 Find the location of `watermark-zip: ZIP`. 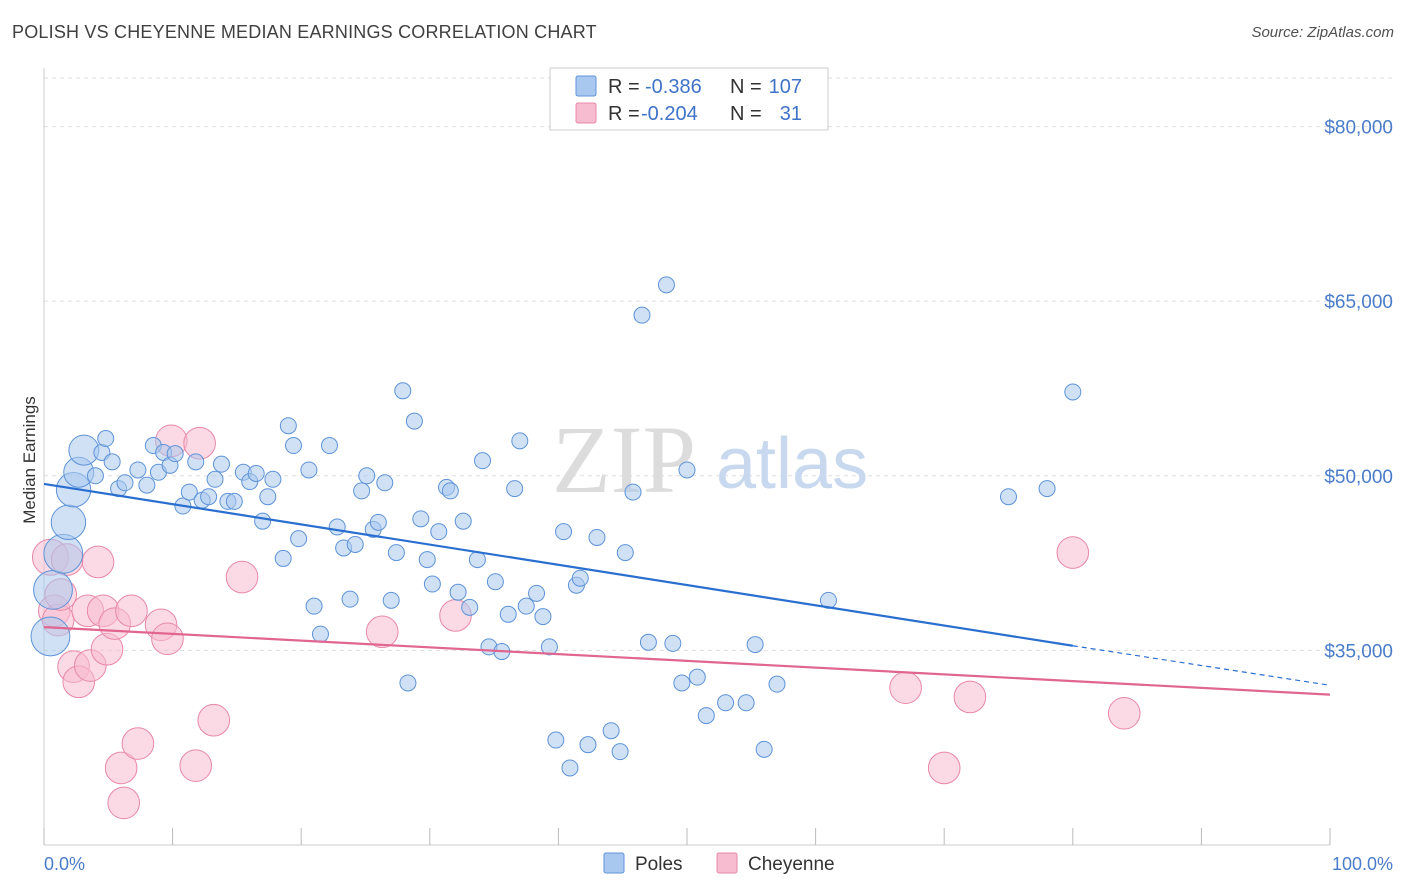

watermark-zip: ZIP is located at coordinates (624, 459).